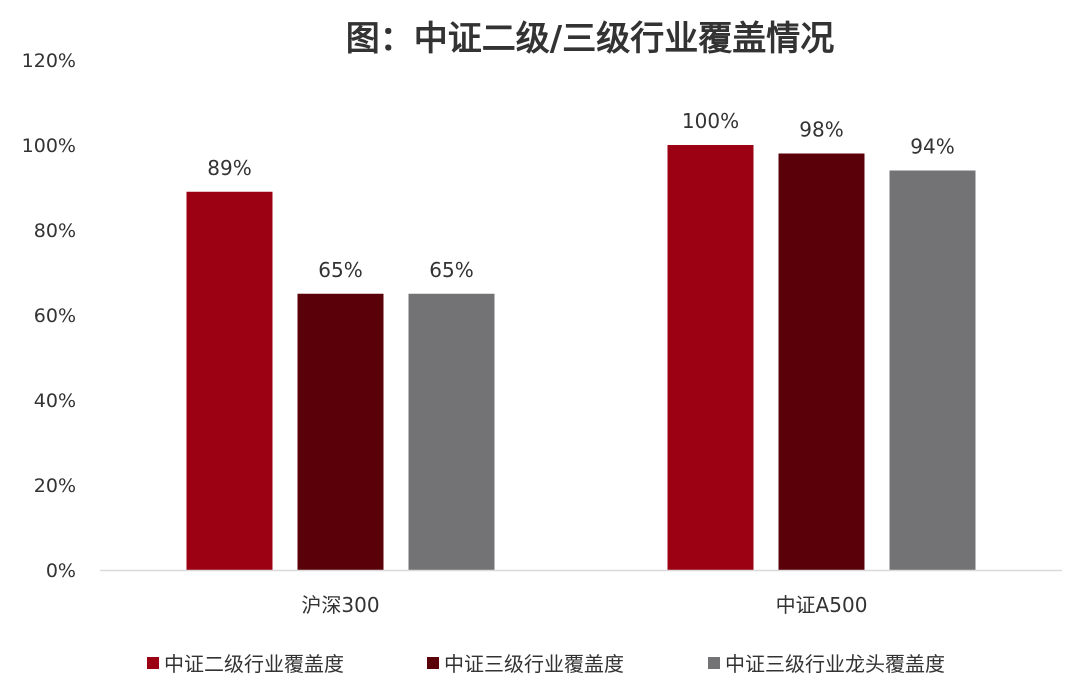  I want to click on y-tick-label: 60%, so click(55, 316).